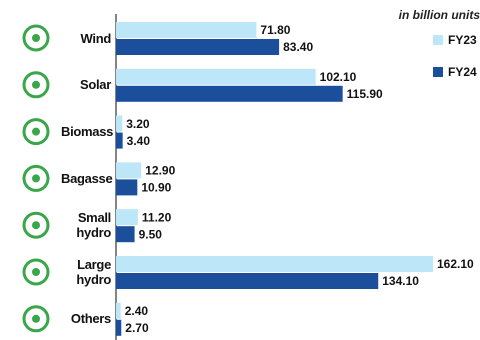 This screenshot has width=480, height=340. Describe the element at coordinates (157, 217) in the screenshot. I see `value-label: 11.20` at that location.